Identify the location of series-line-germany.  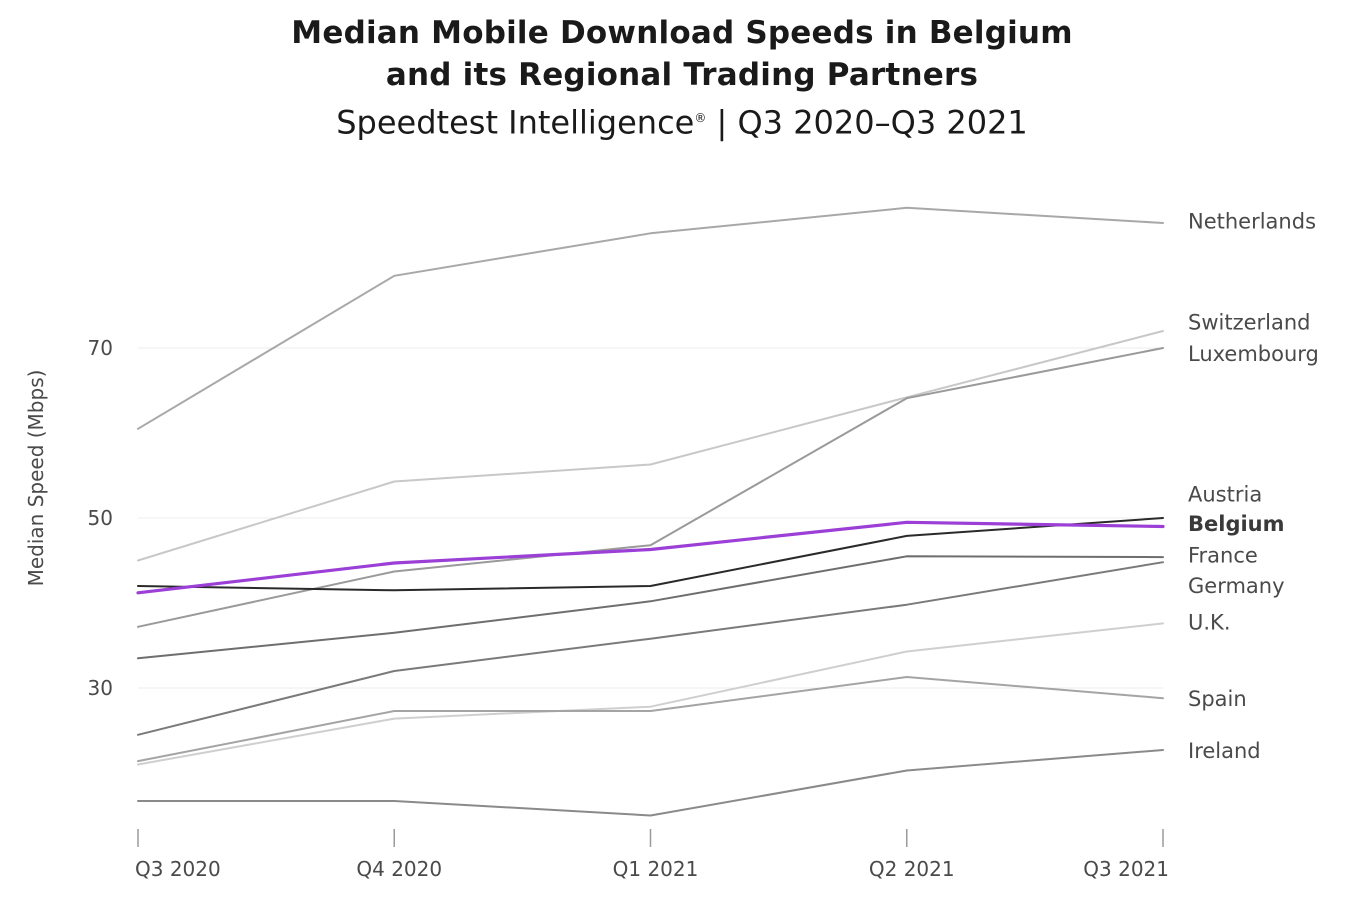
(650, 648).